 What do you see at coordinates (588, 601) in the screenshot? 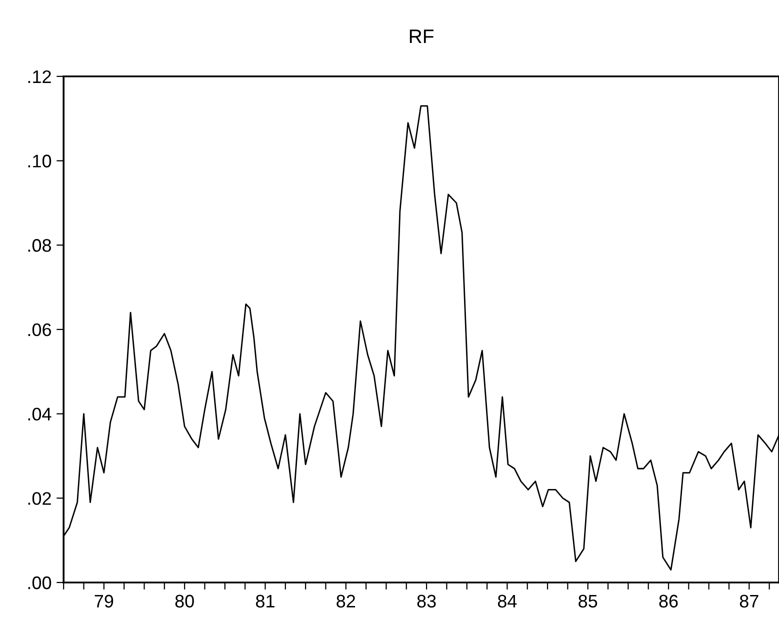
I see `x-tick-label: 85` at bounding box center [588, 601].